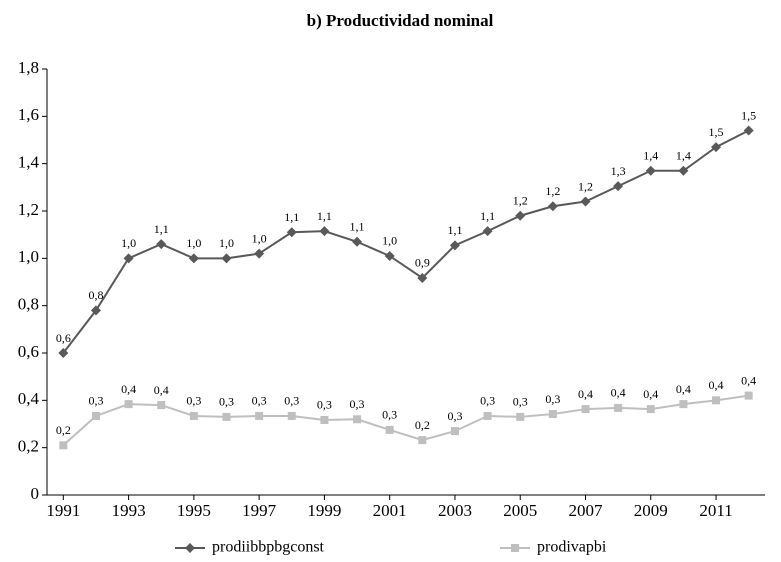 Image resolution: width=781 pixels, height=562 pixels. Describe the element at coordinates (651, 510) in the screenshot. I see `x-tick-label: 2009` at that location.